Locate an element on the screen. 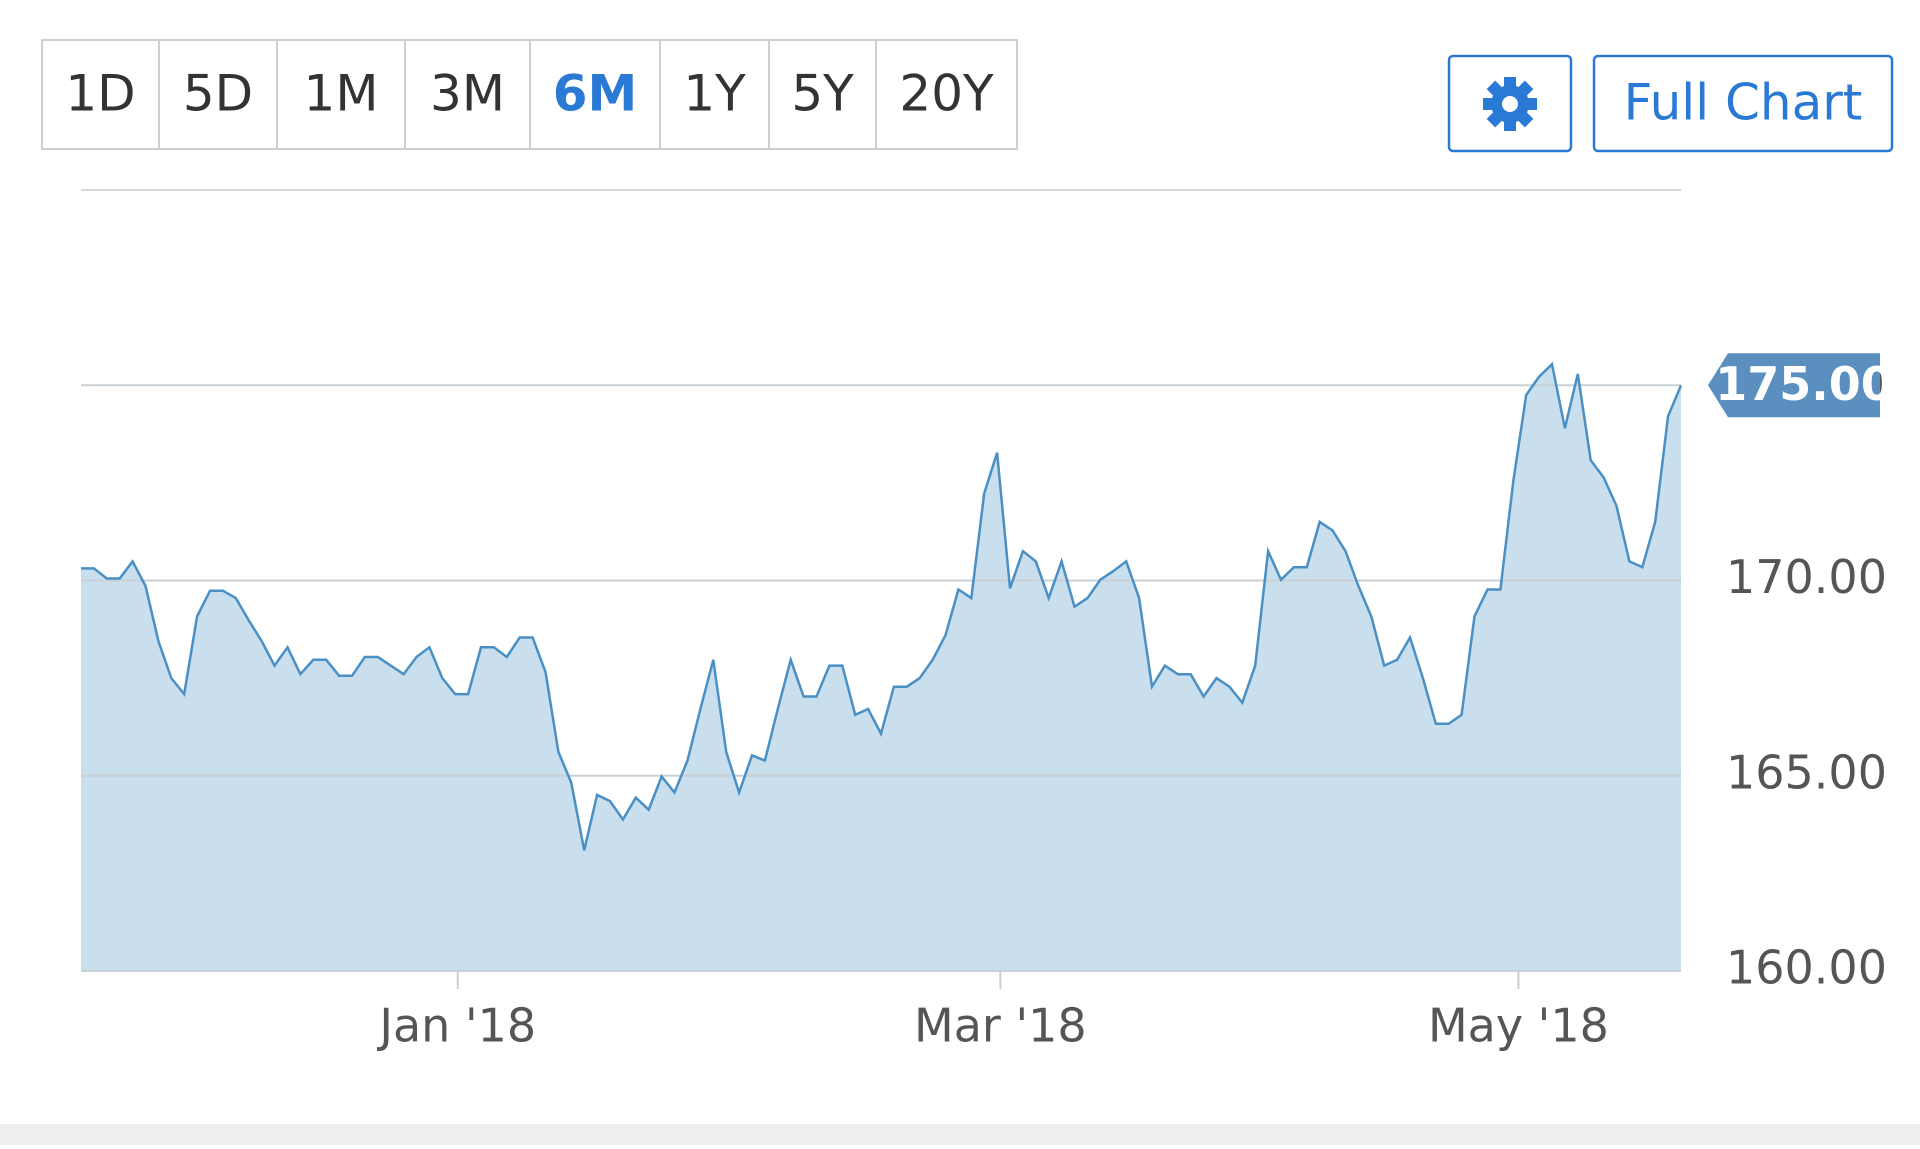 The width and height of the screenshot is (1920, 1149). full-chart-label: Full Chart is located at coordinates (1743, 103).